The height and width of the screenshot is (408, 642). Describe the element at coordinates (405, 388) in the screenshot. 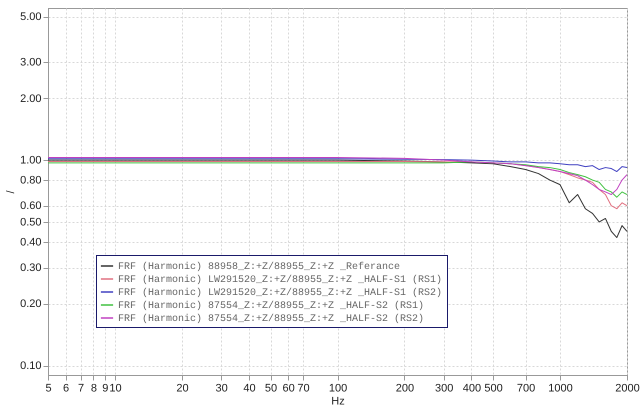

I see `x-tick-label: 200` at that location.